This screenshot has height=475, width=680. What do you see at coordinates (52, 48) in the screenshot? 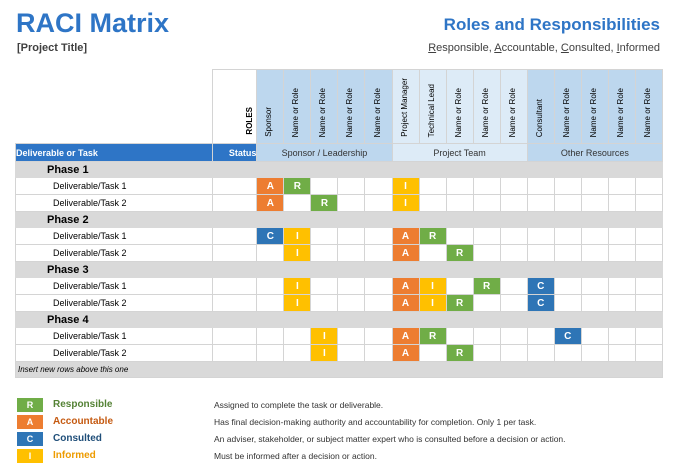
I see `project-title: [Project Title]` at bounding box center [52, 48].